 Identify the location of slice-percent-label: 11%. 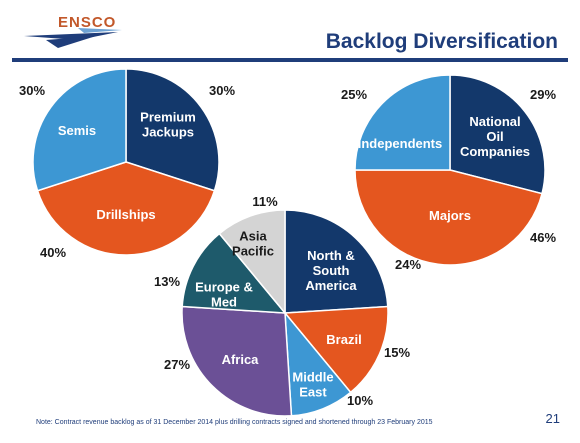
(265, 201).